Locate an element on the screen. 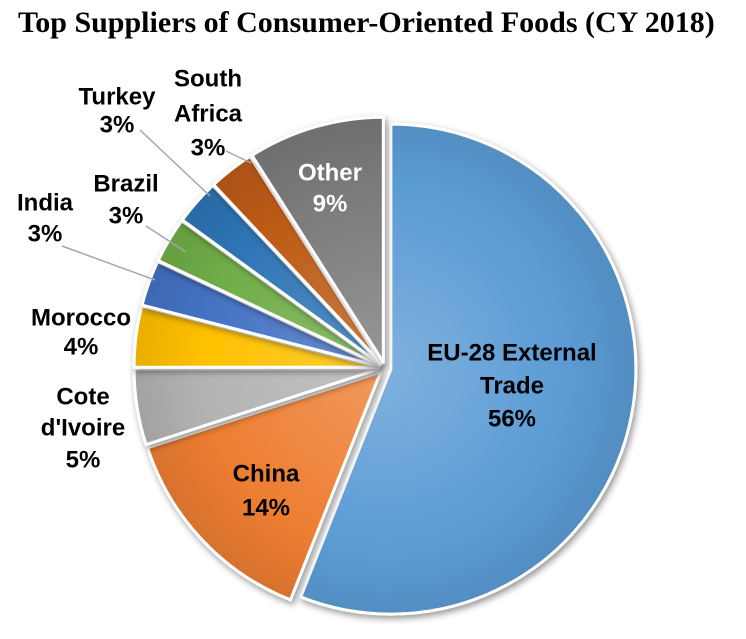 Image resolution: width=746 pixels, height=639 pixels. slice-label-china: China 14% is located at coordinates (266, 490).